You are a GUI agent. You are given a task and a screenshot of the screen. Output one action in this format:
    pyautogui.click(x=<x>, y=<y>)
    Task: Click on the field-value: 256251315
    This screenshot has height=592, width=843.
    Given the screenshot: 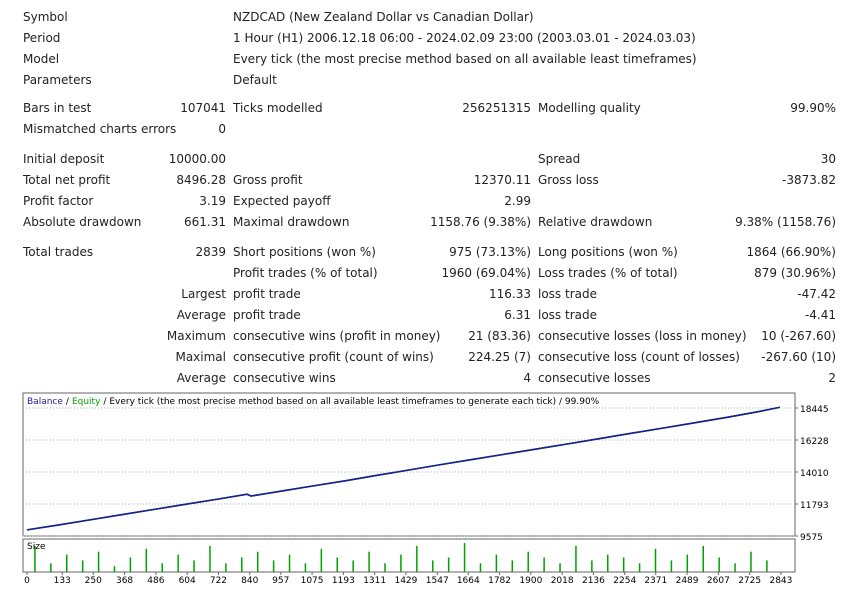 What is the action you would take?
    pyautogui.click(x=496, y=108)
    